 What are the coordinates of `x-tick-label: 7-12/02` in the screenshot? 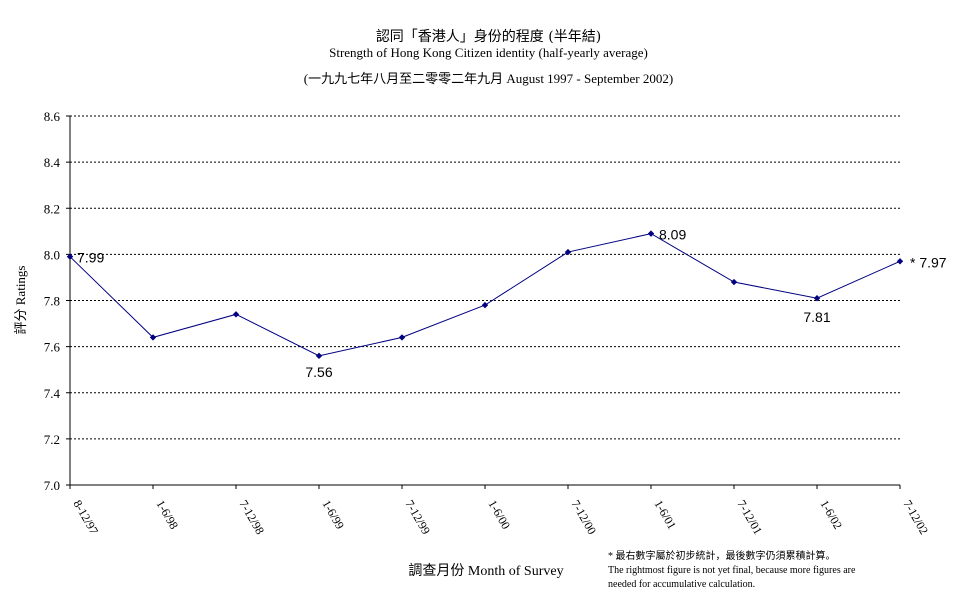 It's located at (915, 517).